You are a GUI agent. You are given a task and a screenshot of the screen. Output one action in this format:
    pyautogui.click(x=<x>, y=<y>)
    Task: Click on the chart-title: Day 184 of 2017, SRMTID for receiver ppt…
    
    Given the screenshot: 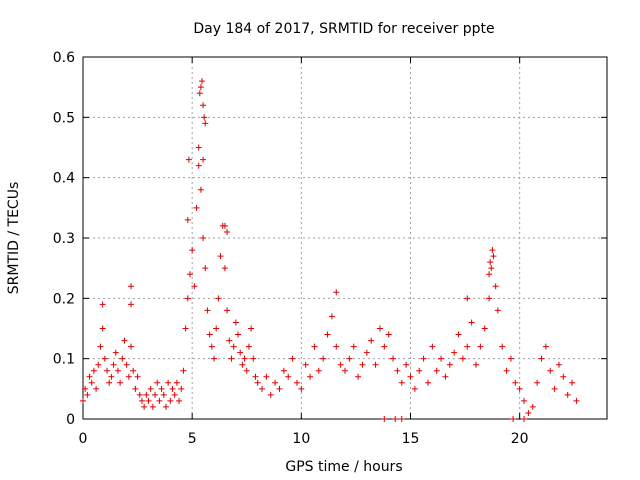 What is the action you would take?
    pyautogui.click(x=343, y=29)
    